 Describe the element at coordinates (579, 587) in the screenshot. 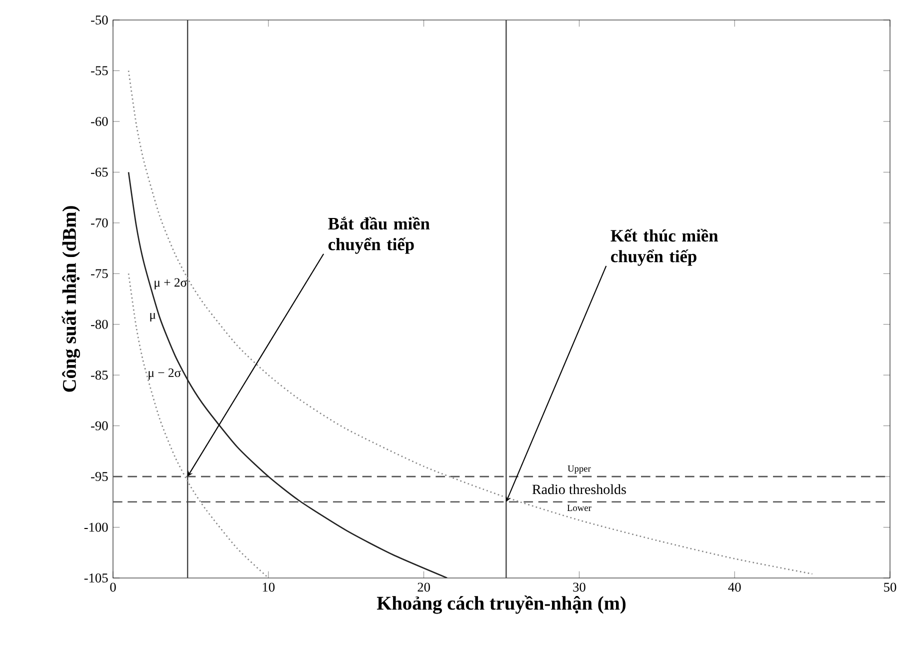

I see `x-tick-label: 30` at that location.